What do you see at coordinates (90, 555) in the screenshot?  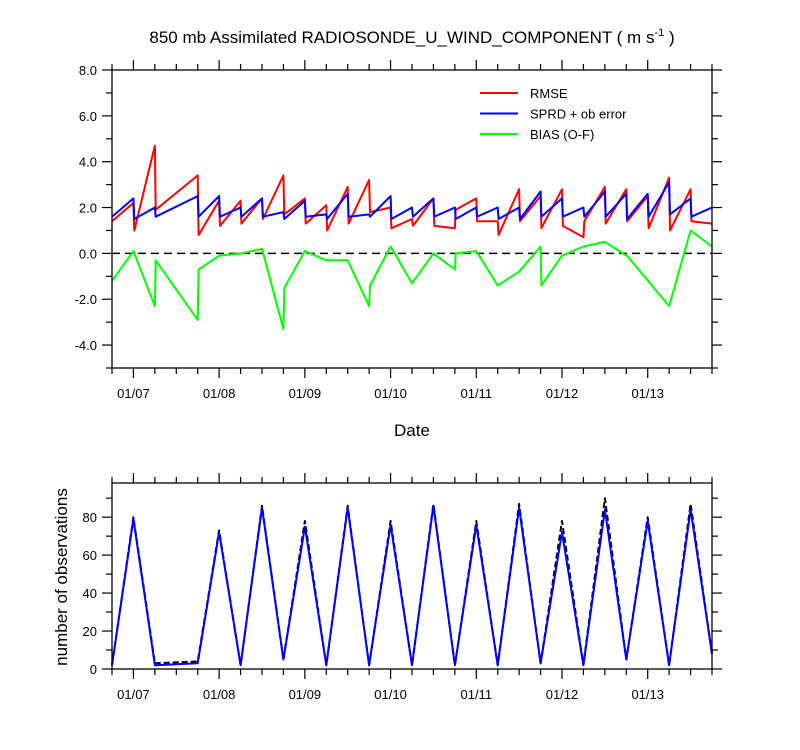 I see `y-tick-label: 60` at bounding box center [90, 555].